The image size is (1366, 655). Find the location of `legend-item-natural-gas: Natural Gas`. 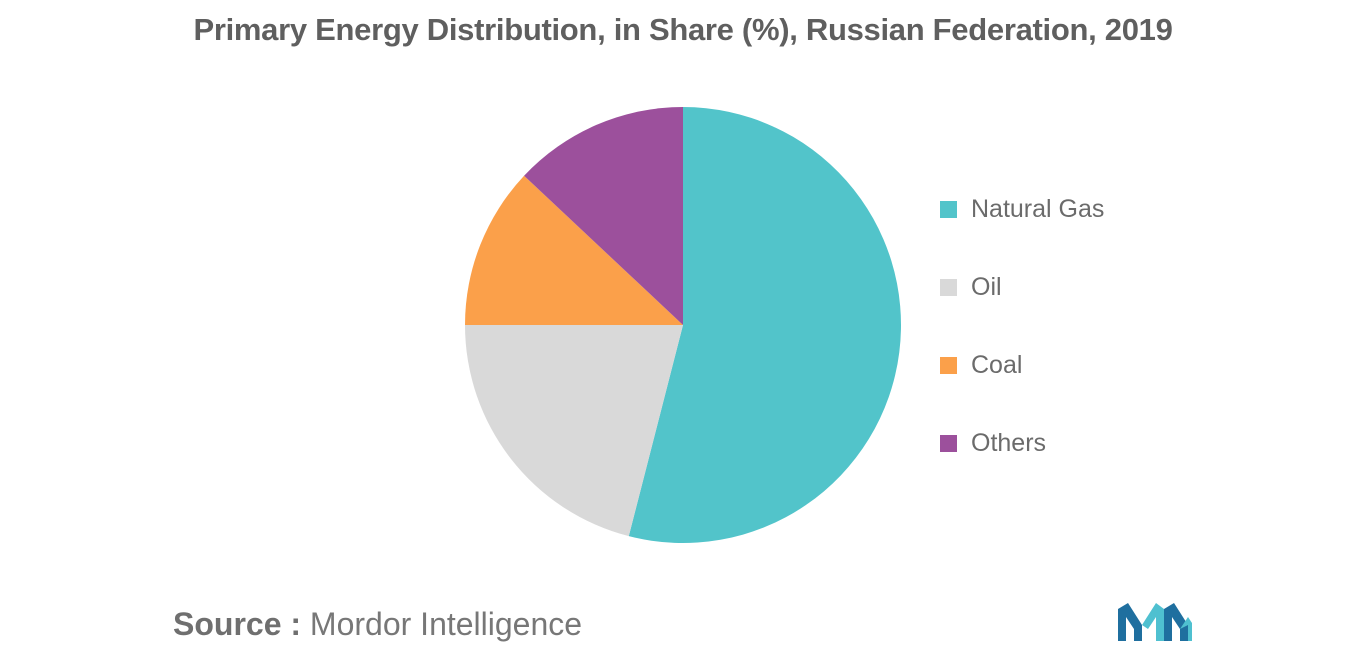

legend-item-natural-gas: Natural Gas is located at coordinates (1022, 209).